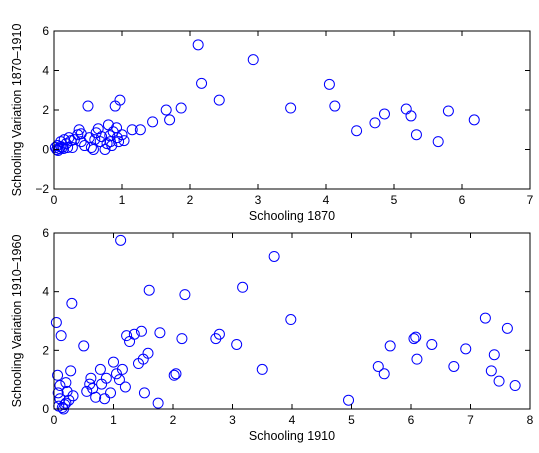  Describe the element at coordinates (292, 216) in the screenshot. I see `x-axis-label: Schooling 1870` at that location.